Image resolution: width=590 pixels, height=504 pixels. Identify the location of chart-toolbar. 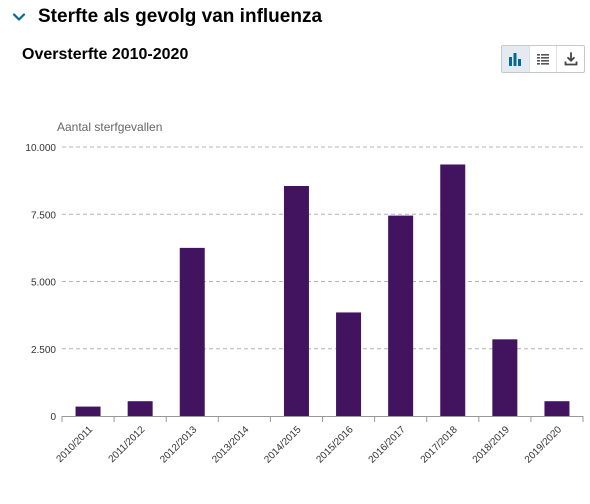
(543, 59).